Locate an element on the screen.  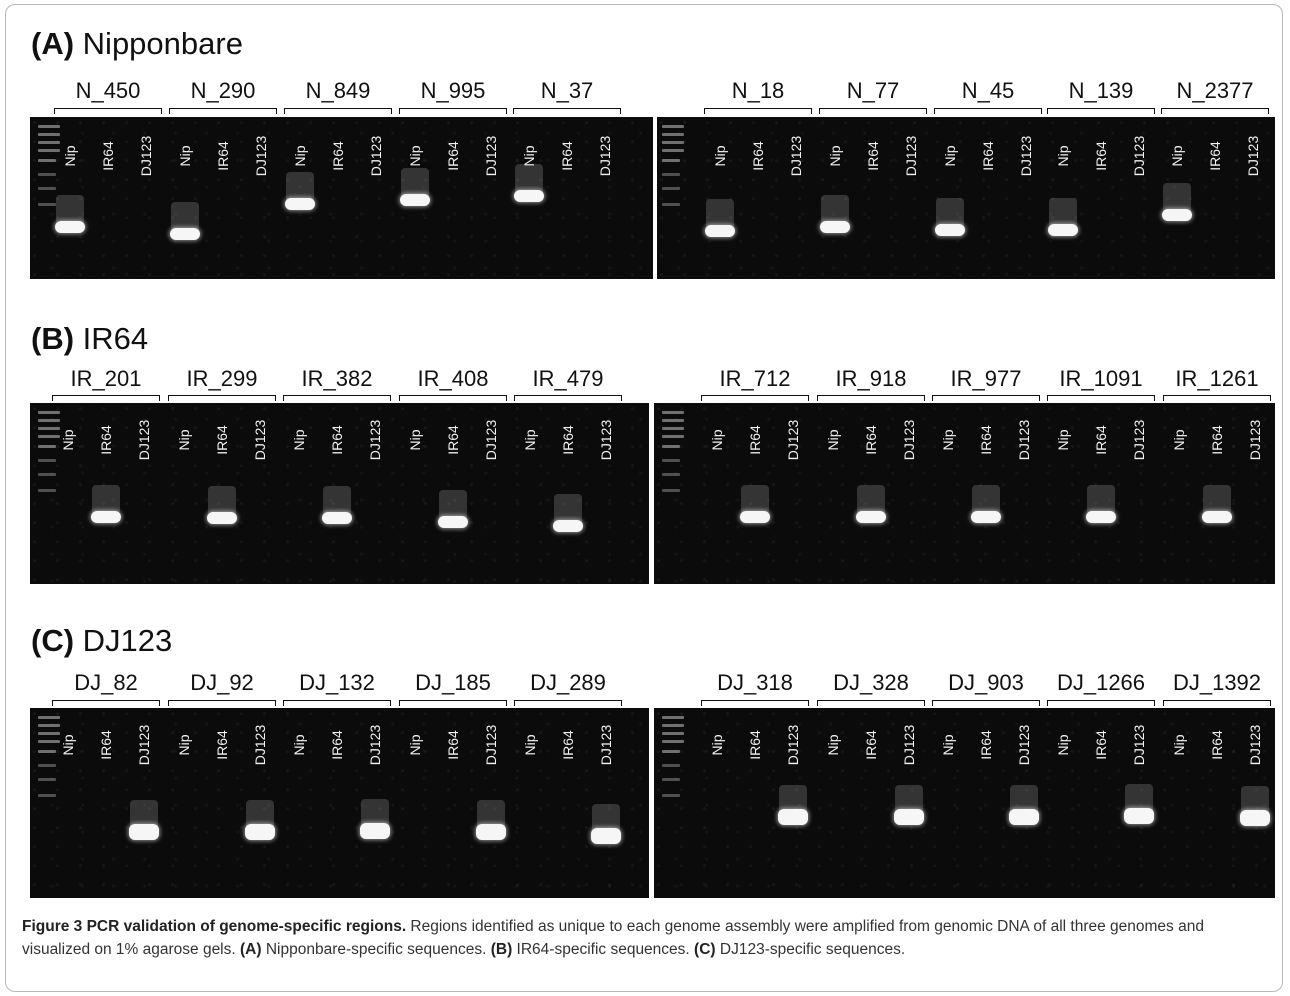
group-label: N_139 is located at coordinates (1101, 90).